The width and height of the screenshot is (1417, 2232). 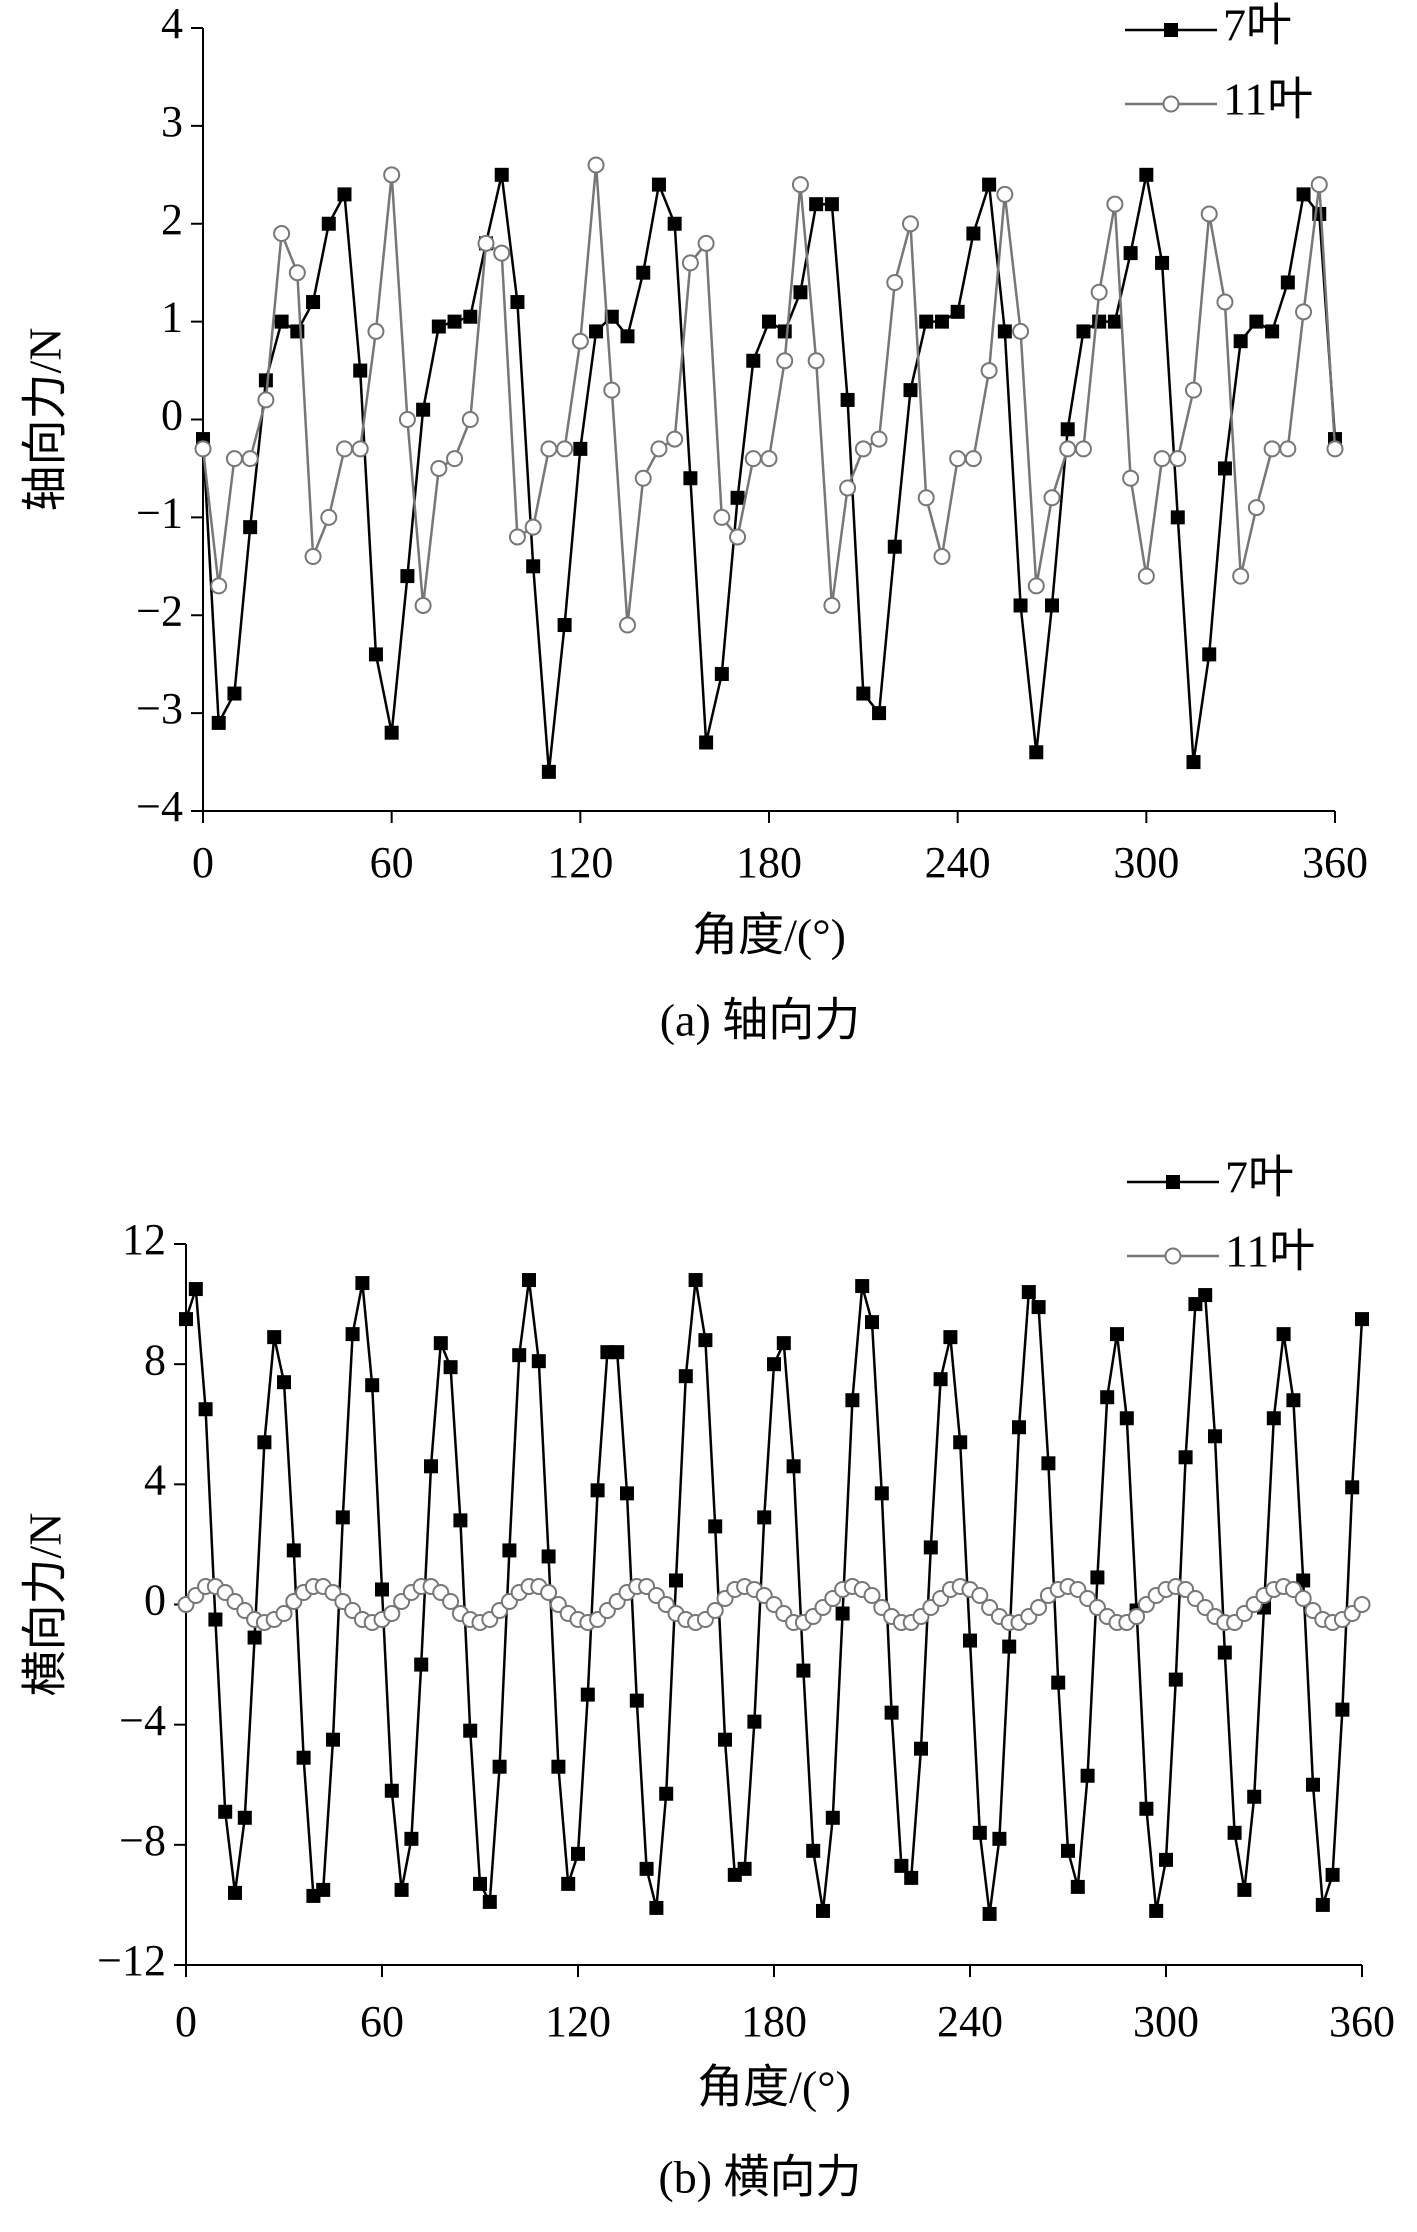 What do you see at coordinates (759, 2177) in the screenshot?
I see `caption: (b) 横向力` at bounding box center [759, 2177].